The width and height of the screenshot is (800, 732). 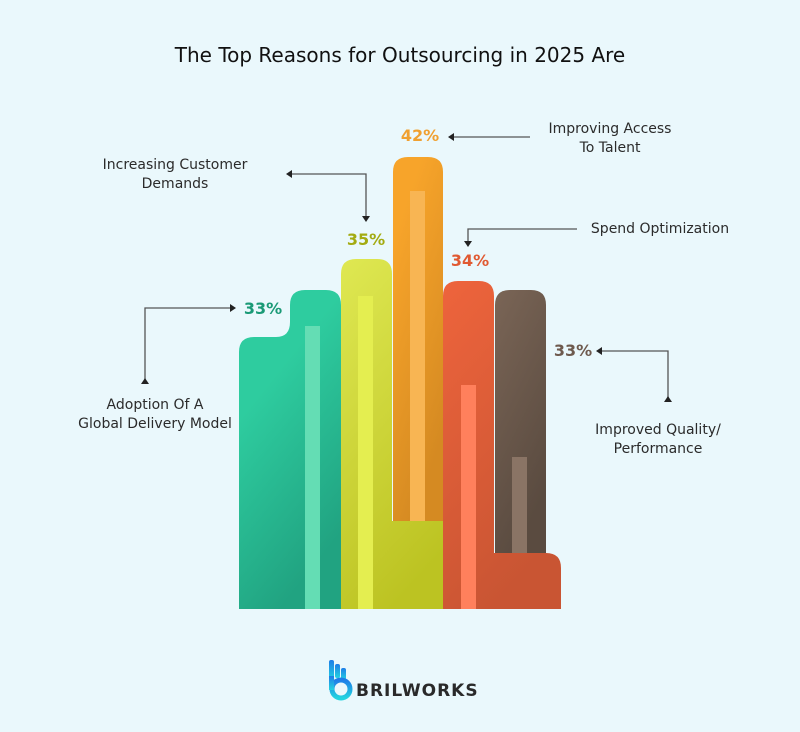 I want to click on value-label-5: 33%, so click(x=573, y=350).